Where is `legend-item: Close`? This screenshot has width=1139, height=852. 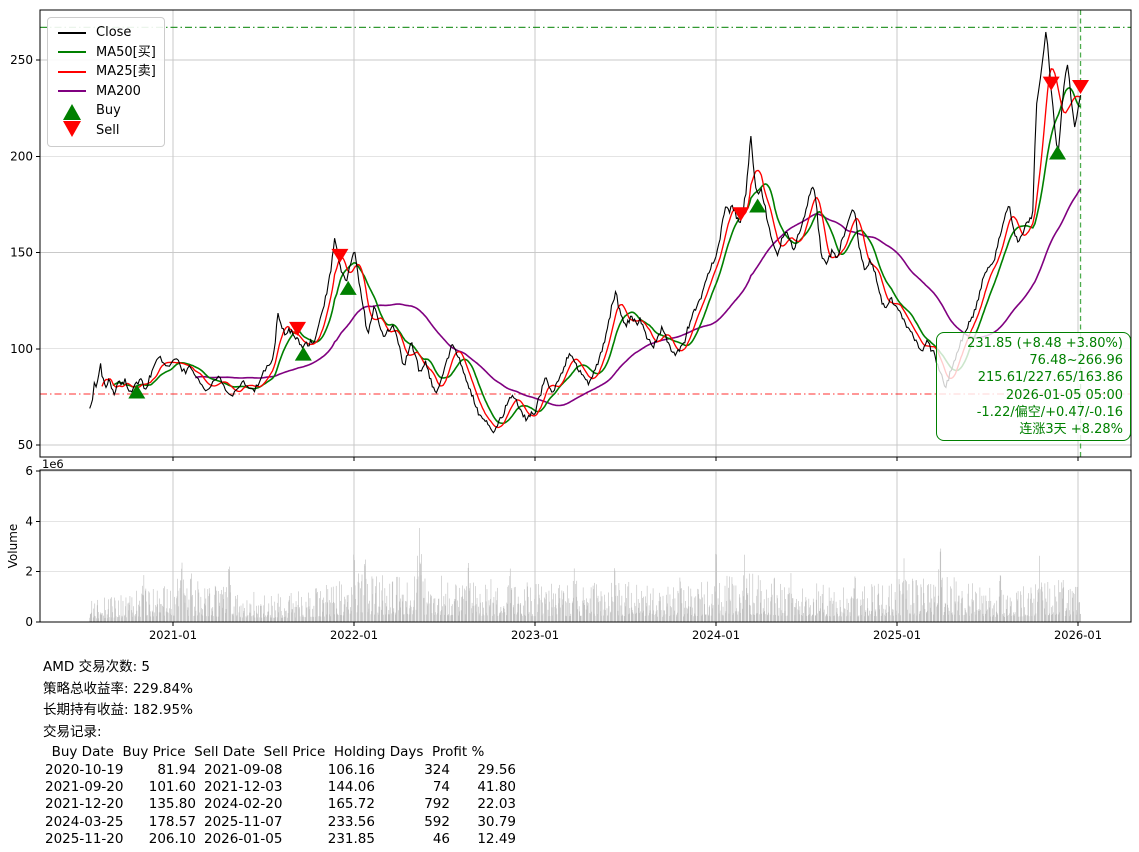
legend-item: Close is located at coordinates (106, 33).